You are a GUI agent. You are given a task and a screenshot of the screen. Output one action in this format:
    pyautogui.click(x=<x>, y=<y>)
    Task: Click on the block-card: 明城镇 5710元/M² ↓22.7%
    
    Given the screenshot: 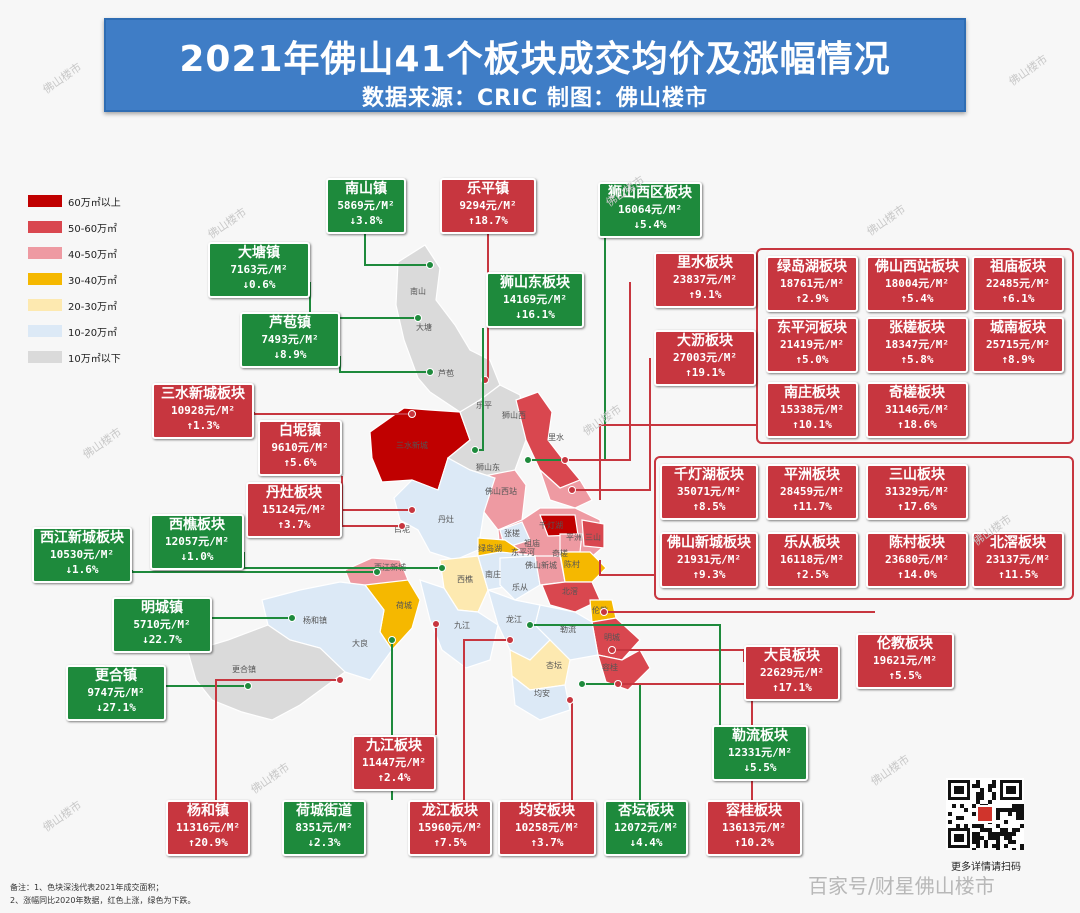 What is the action you would take?
    pyautogui.click(x=162, y=625)
    